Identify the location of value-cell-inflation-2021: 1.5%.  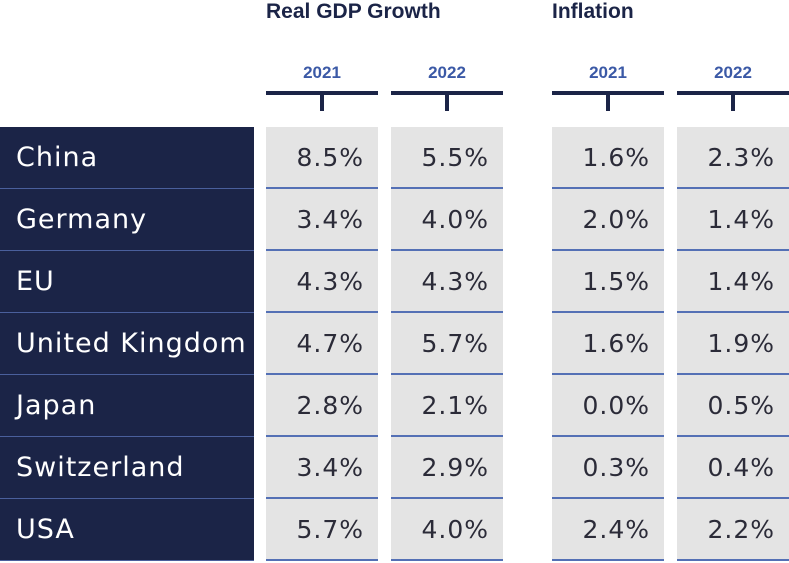
(608, 282).